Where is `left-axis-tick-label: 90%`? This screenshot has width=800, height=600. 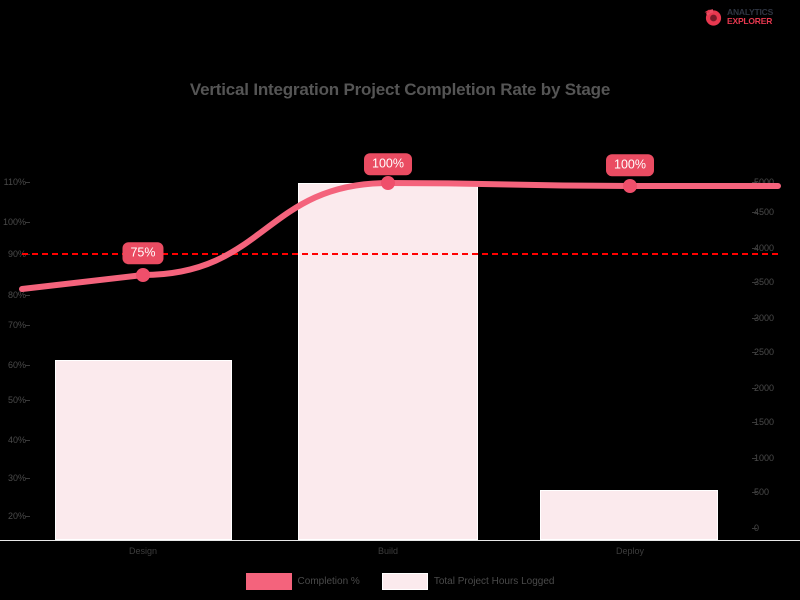 left-axis-tick-label: 90% is located at coordinates (16, 254).